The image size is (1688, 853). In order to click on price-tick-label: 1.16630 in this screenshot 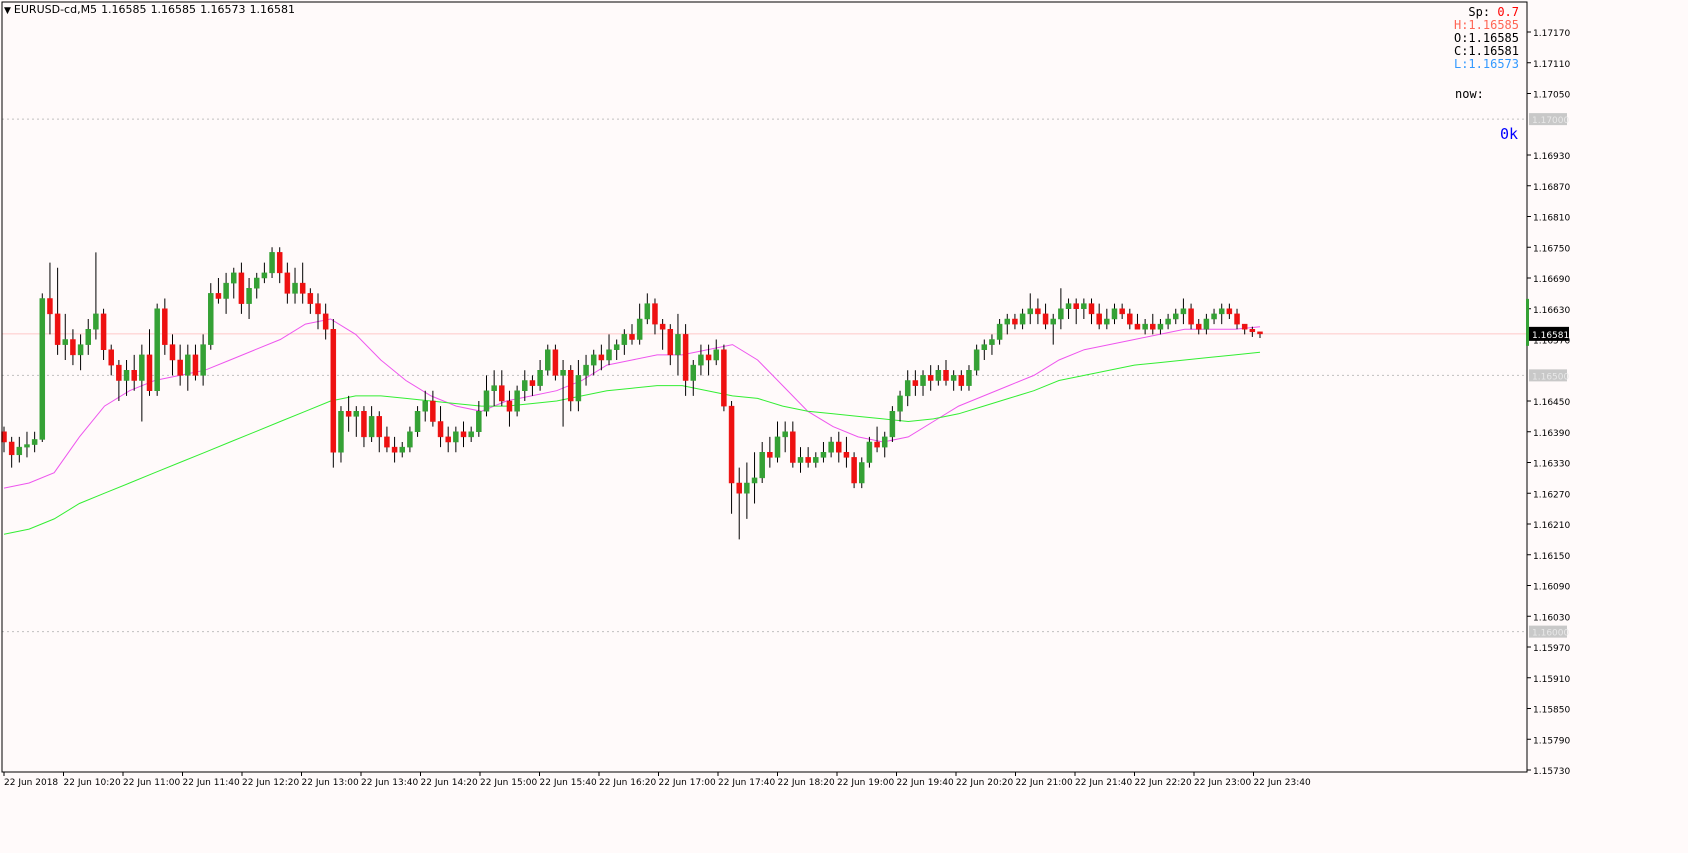, I will do `click(1551, 311)`.